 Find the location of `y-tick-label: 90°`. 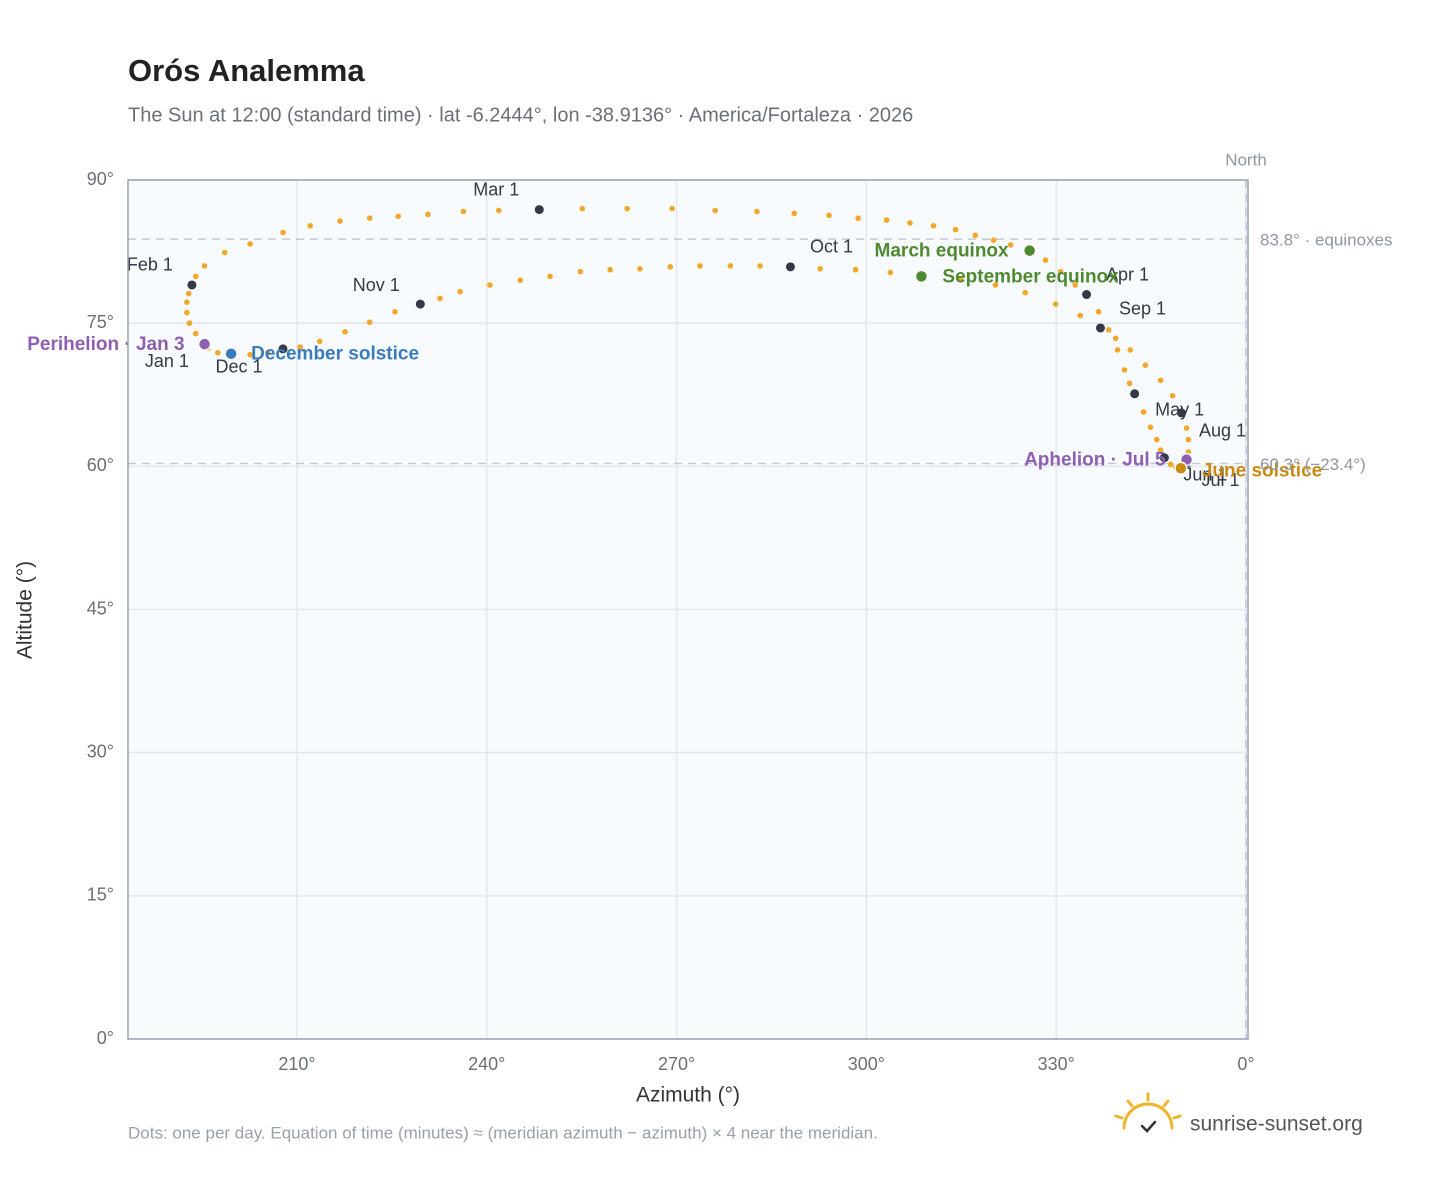

y-tick-label: 90° is located at coordinates (100, 179).